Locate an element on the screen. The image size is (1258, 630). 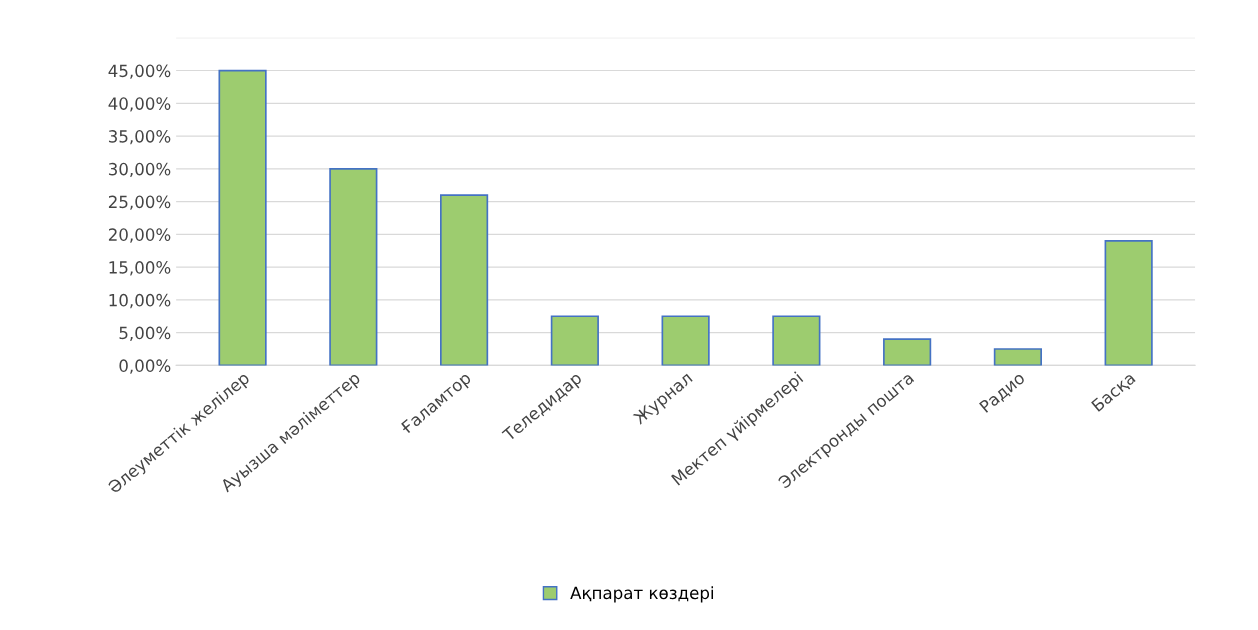
y-tick-label: 15,00% is located at coordinates (140, 268).